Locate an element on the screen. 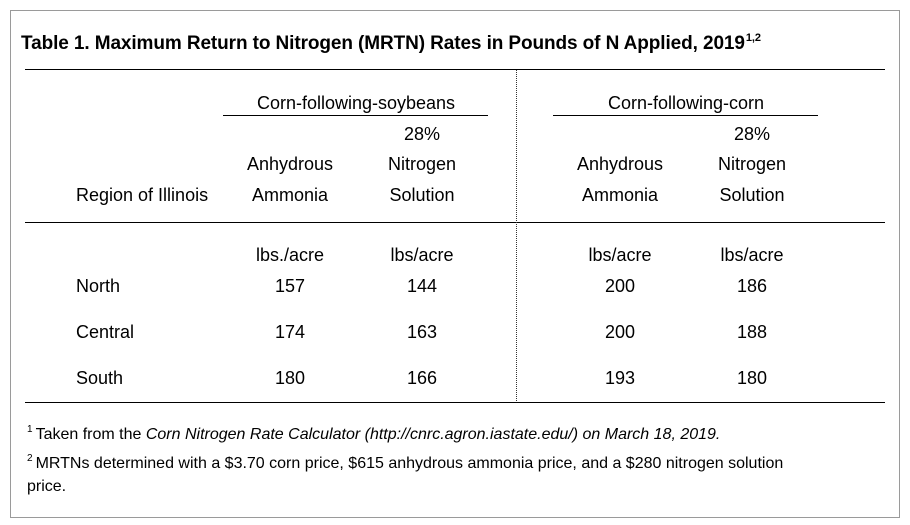 The width and height of the screenshot is (910, 525). column-header-soy-solution-line1: 28% is located at coordinates (422, 134).